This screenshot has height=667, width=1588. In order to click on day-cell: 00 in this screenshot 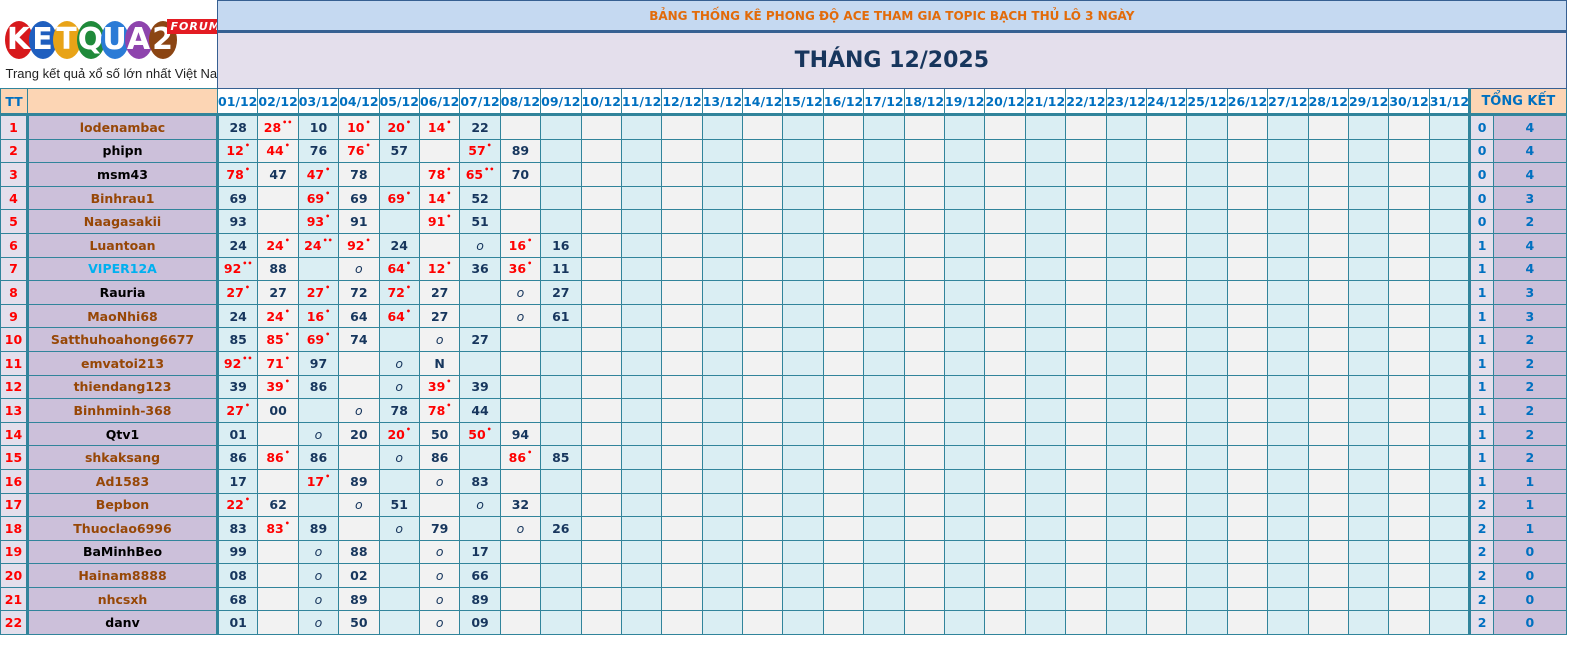, I will do `click(278, 410)`.